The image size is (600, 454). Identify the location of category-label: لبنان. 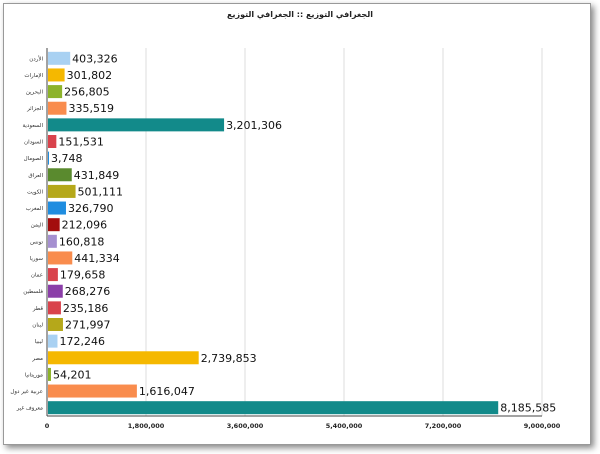
(37, 326).